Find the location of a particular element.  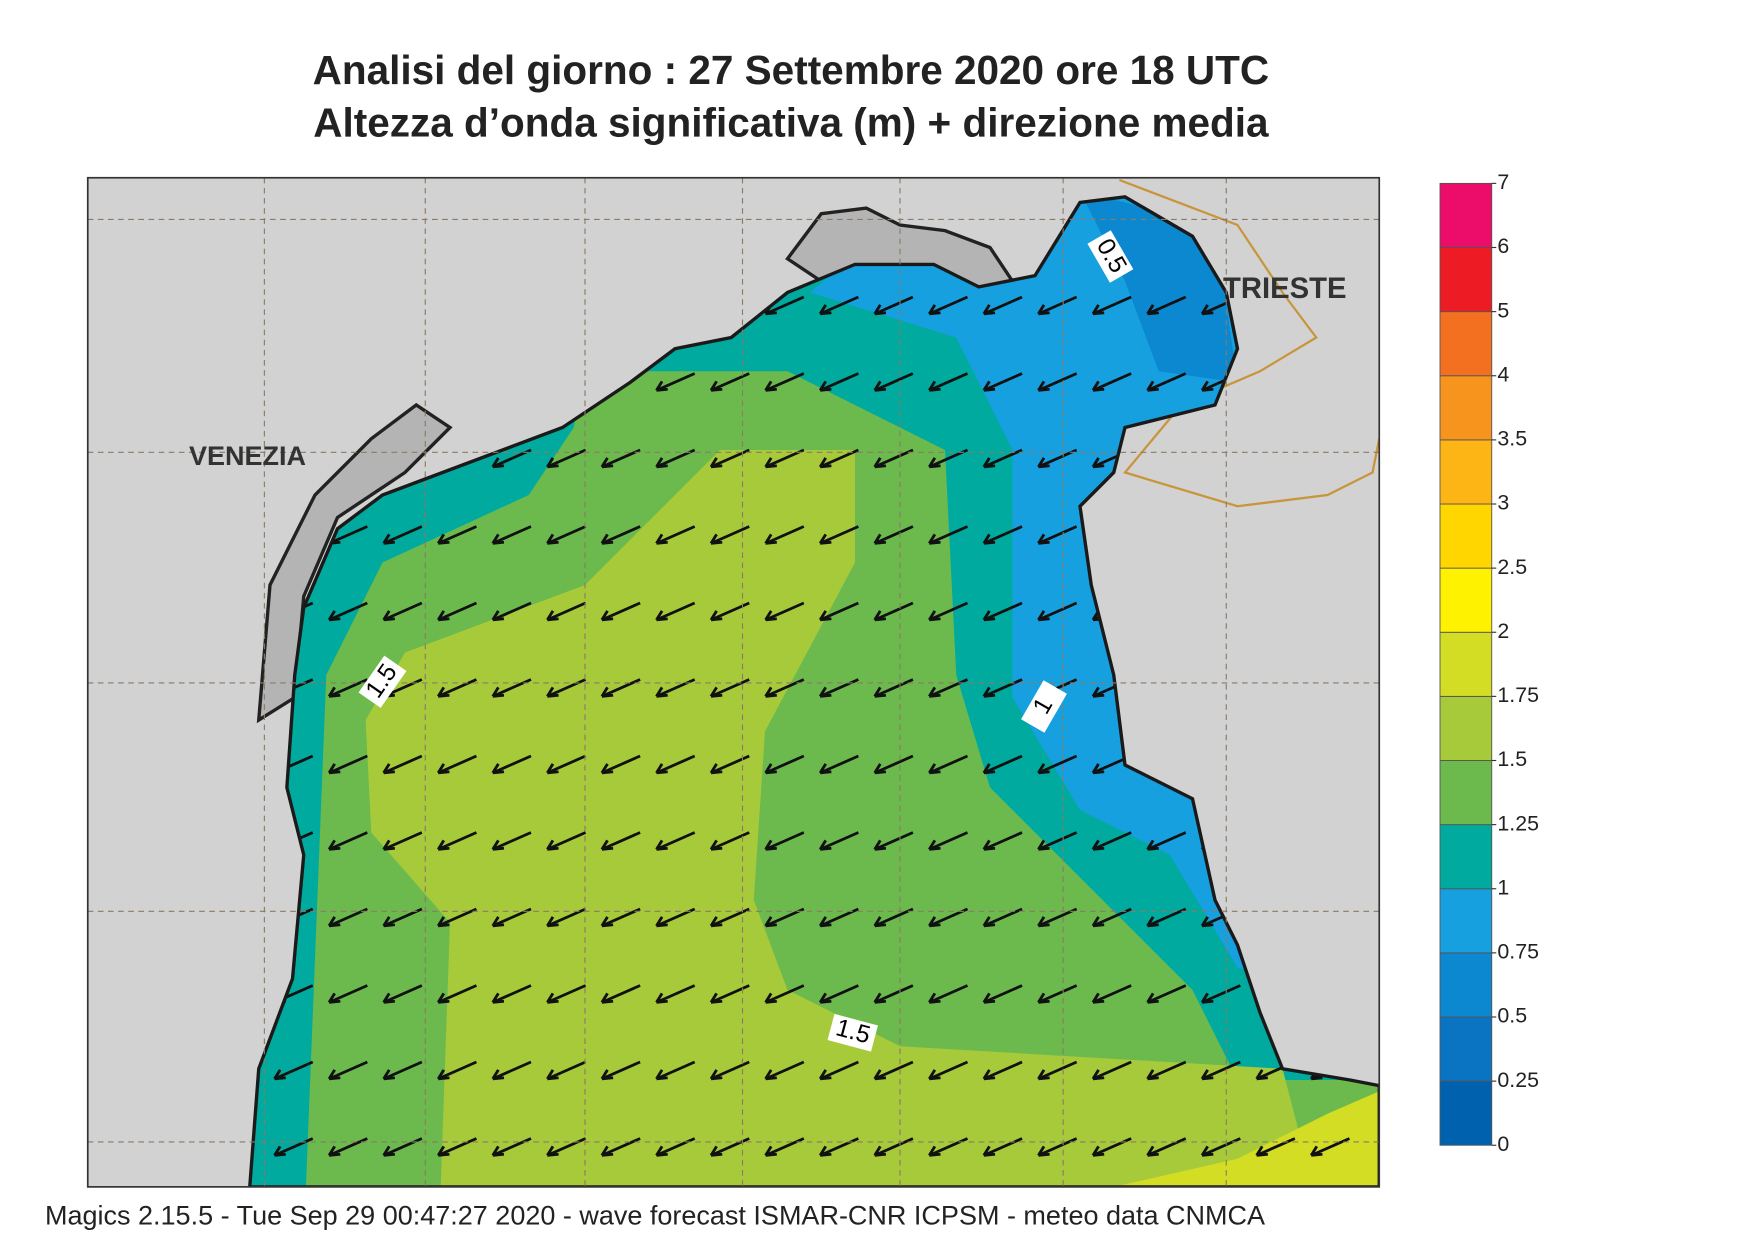

colorbar-tick-label: 1.75 is located at coordinates (1518, 695).